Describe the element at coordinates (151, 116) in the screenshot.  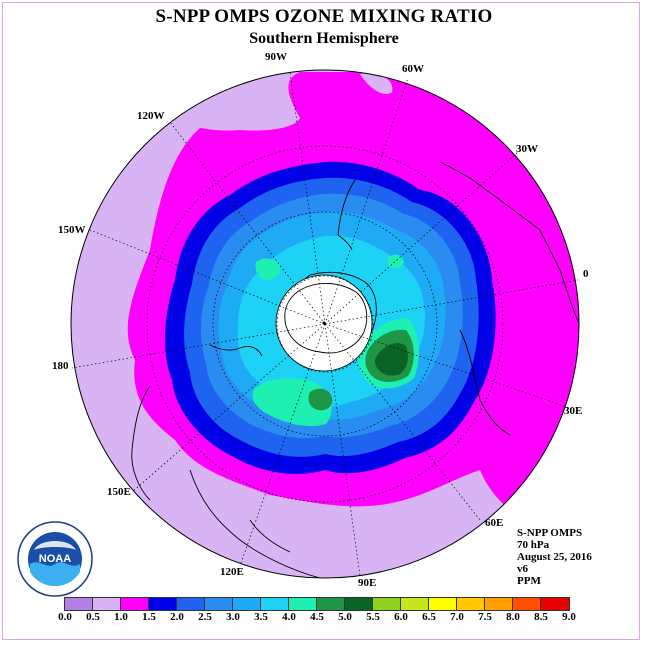
I see `lon-label-120w: 120W` at that location.